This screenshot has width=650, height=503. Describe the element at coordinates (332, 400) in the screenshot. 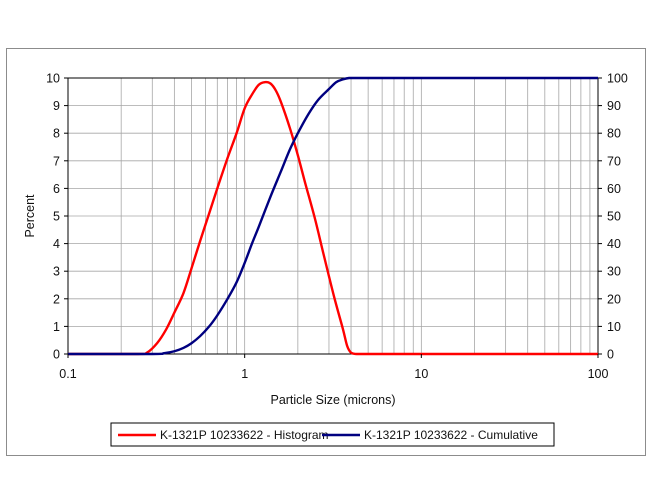

I see `x-axis-title: Particle Size (microns)` at that location.